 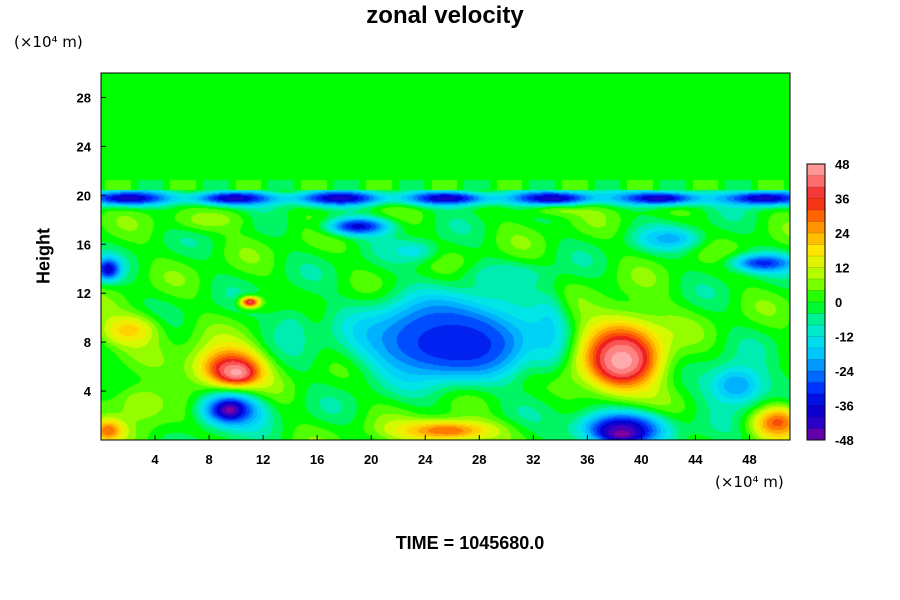 What do you see at coordinates (155, 459) in the screenshot?
I see `x-tick-label: 4` at bounding box center [155, 459].